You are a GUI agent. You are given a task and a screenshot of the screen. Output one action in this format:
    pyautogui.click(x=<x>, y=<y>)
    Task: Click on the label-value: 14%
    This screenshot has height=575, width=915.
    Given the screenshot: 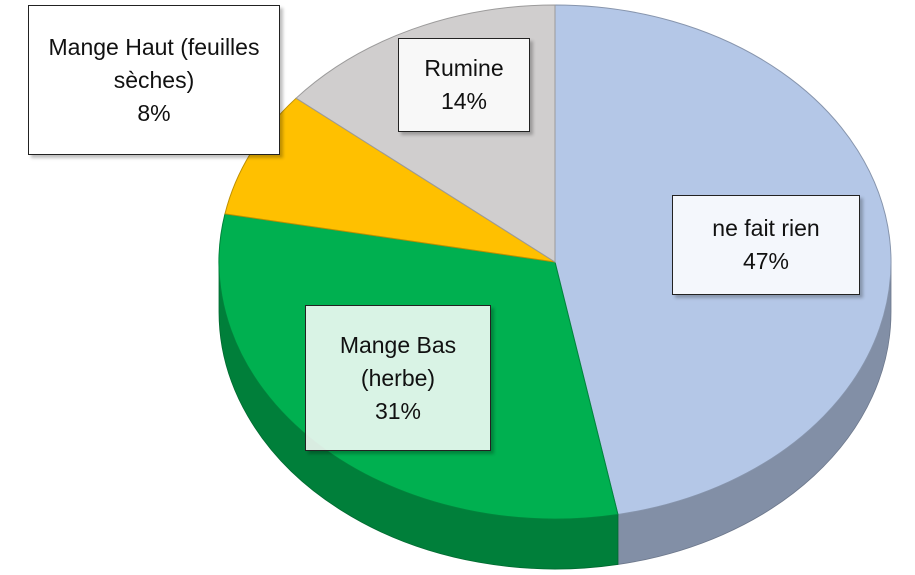 What is the action you would take?
    pyautogui.click(x=464, y=101)
    